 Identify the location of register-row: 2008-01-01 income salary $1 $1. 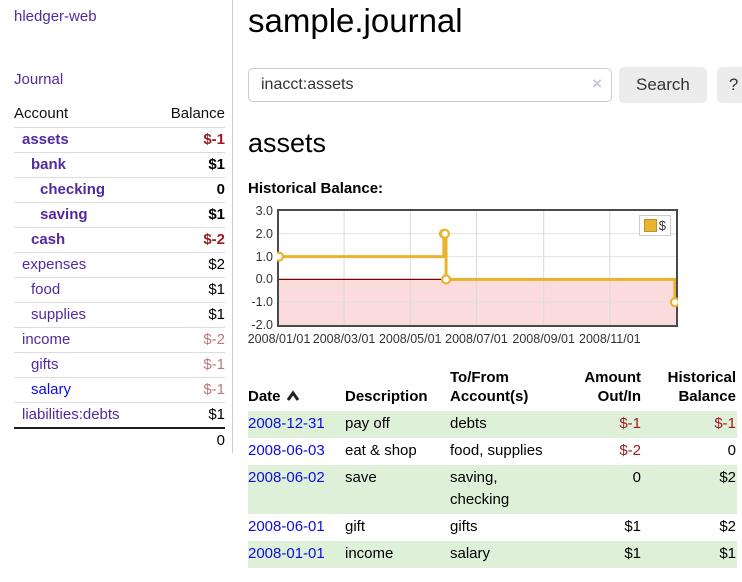
(492, 554).